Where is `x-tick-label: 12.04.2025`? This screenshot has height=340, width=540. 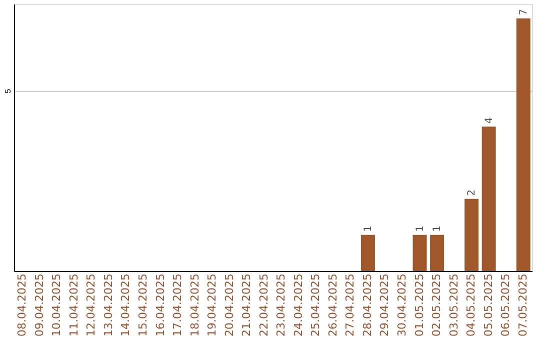
x-tick-label: 12.04.2025 is located at coordinates (91, 305).